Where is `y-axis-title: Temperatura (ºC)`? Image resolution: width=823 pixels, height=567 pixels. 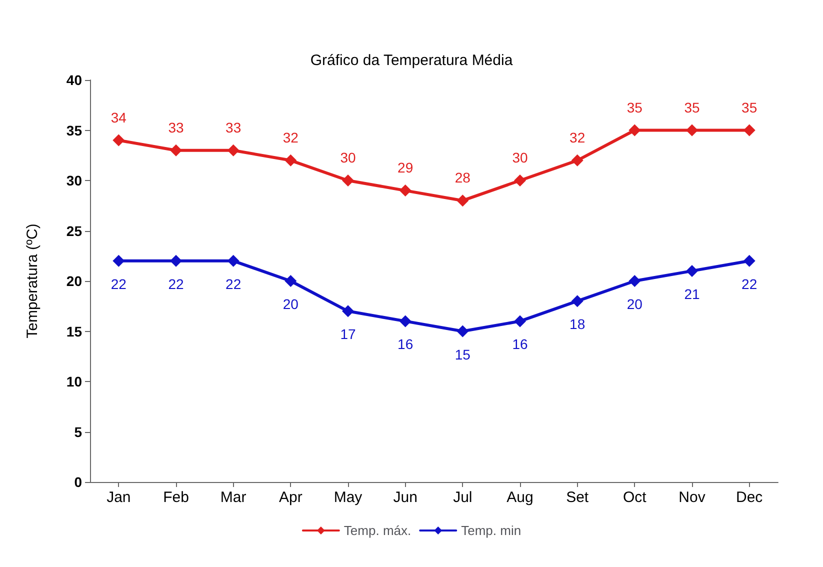
y-axis-title: Temperatura (ºC) is located at coordinates (32, 281).